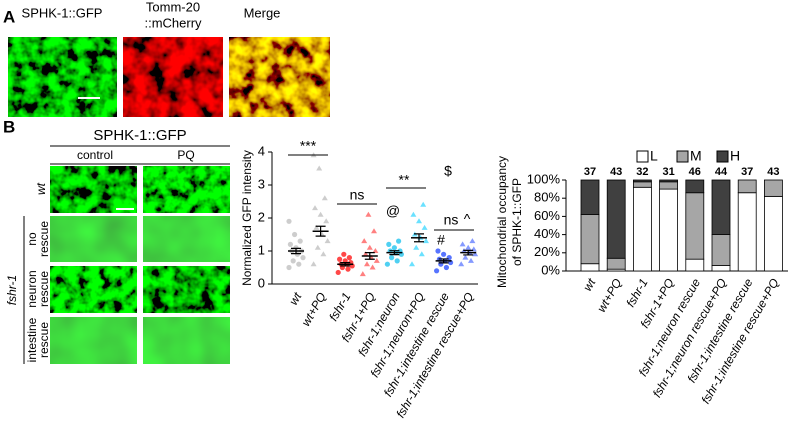 This screenshot has width=792, height=437. Describe the element at coordinates (547, 215) in the screenshot. I see `y-tick-label: 60%` at that location.